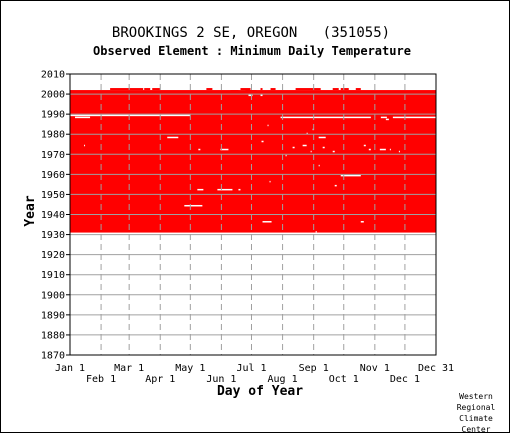 The image size is (510, 433). I want to click on y-tick-label: 1990, so click(53, 115).